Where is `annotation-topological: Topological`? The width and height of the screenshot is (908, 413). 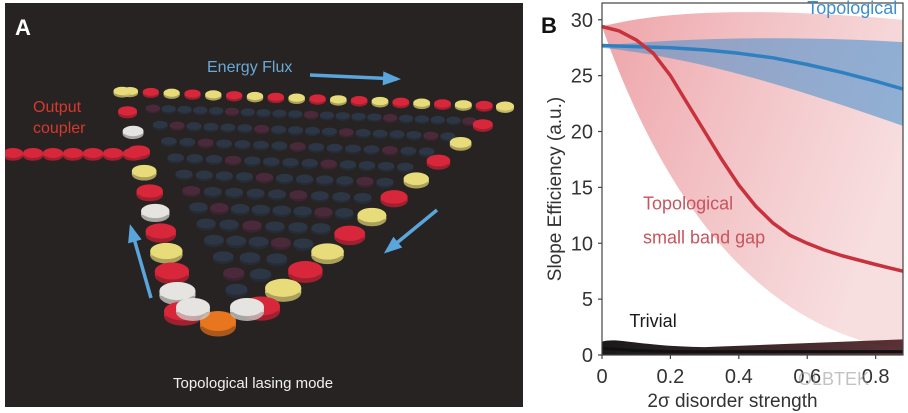
annotation-topological: Topological is located at coordinates (852, 9).